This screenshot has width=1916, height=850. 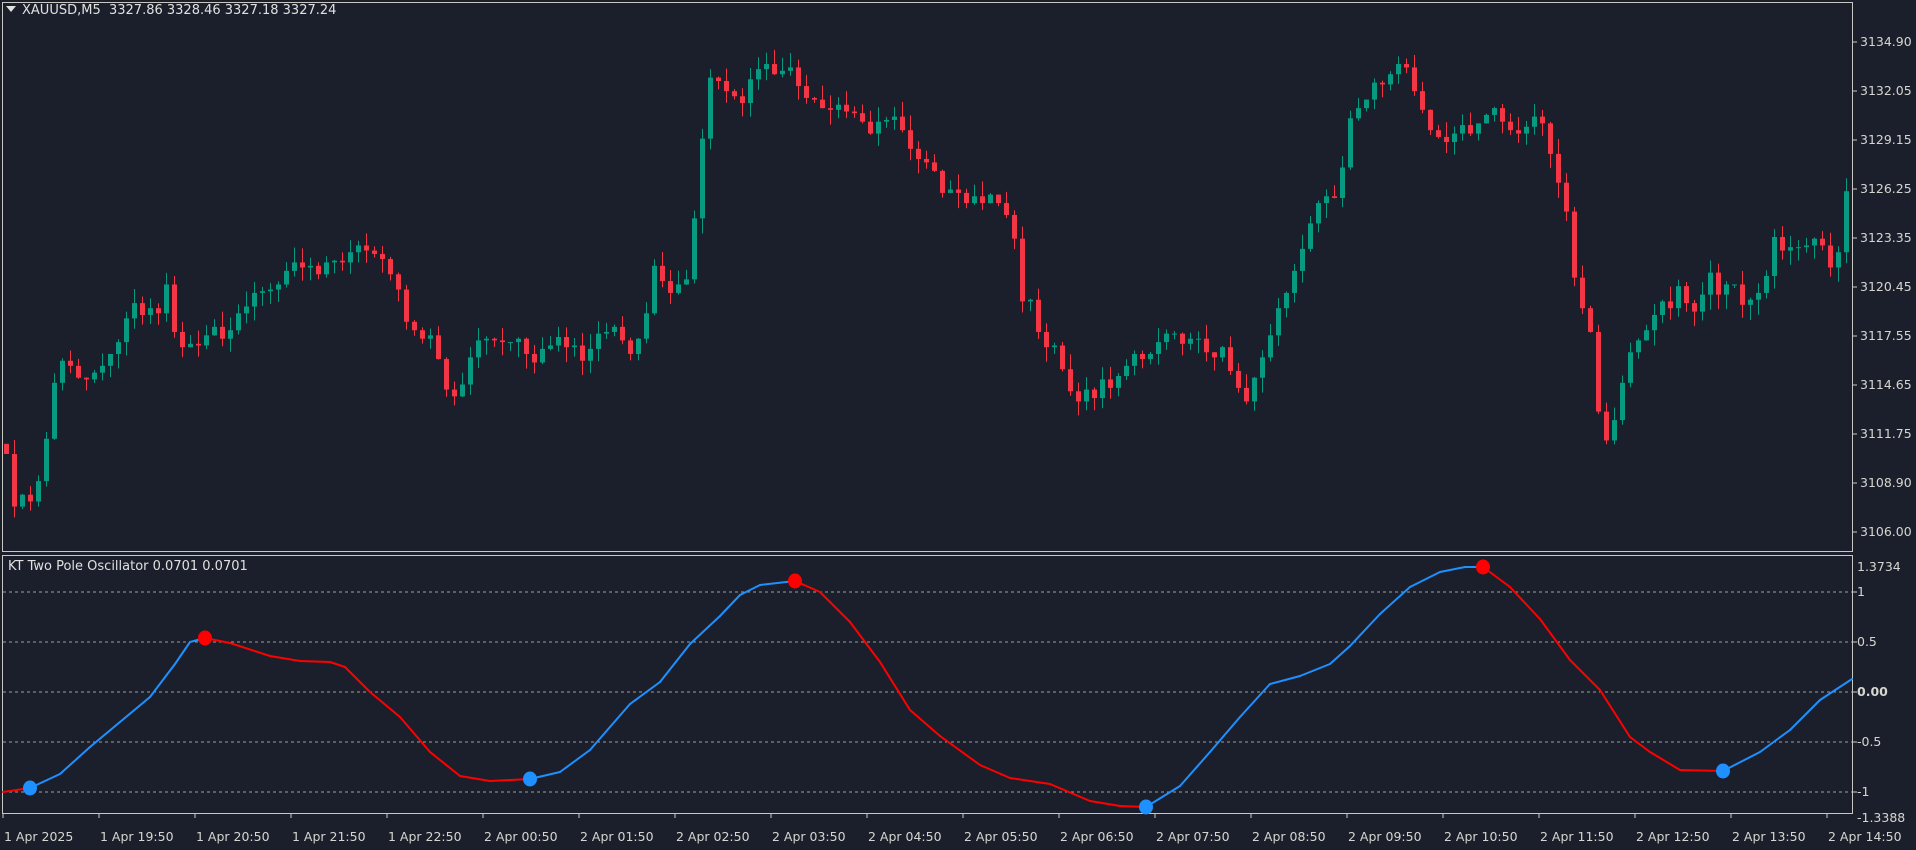 I want to click on time-tick-label: 1 Apr 22:50, so click(x=425, y=836).